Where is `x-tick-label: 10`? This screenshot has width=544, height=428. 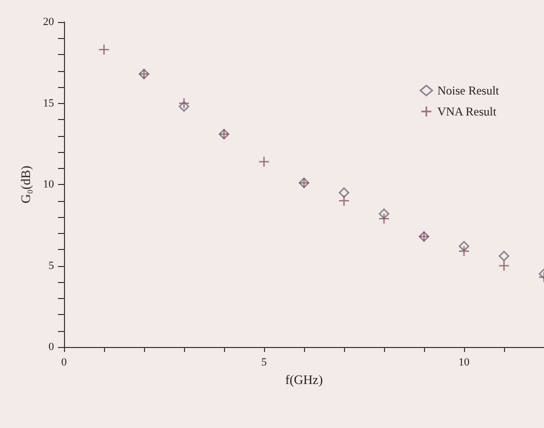 x-tick-label: 10 is located at coordinates (464, 362).